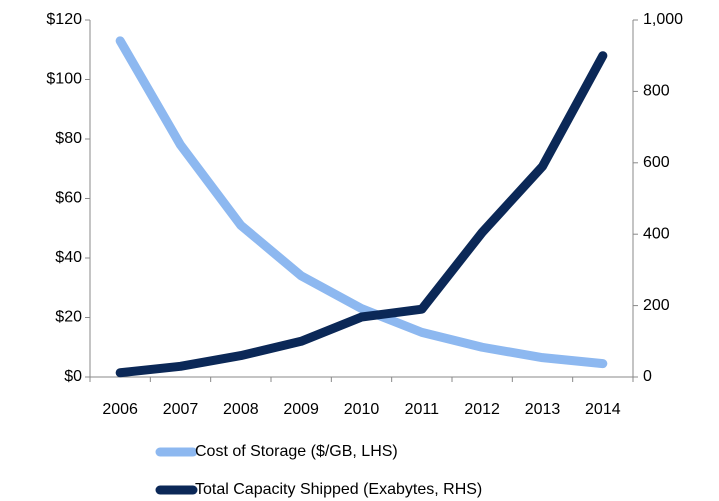  What do you see at coordinates (362, 409) in the screenshot?
I see `x-tick-label: 2010` at bounding box center [362, 409].